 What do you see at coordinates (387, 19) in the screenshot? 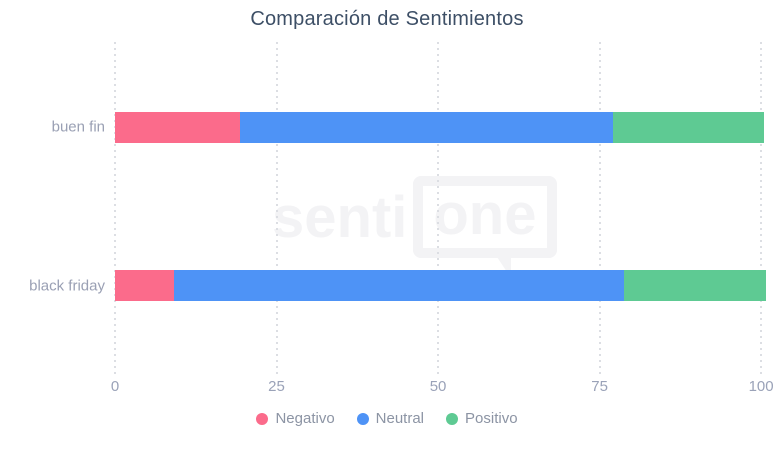
I see `chart-title: Comparación de Sentimientos` at bounding box center [387, 19].